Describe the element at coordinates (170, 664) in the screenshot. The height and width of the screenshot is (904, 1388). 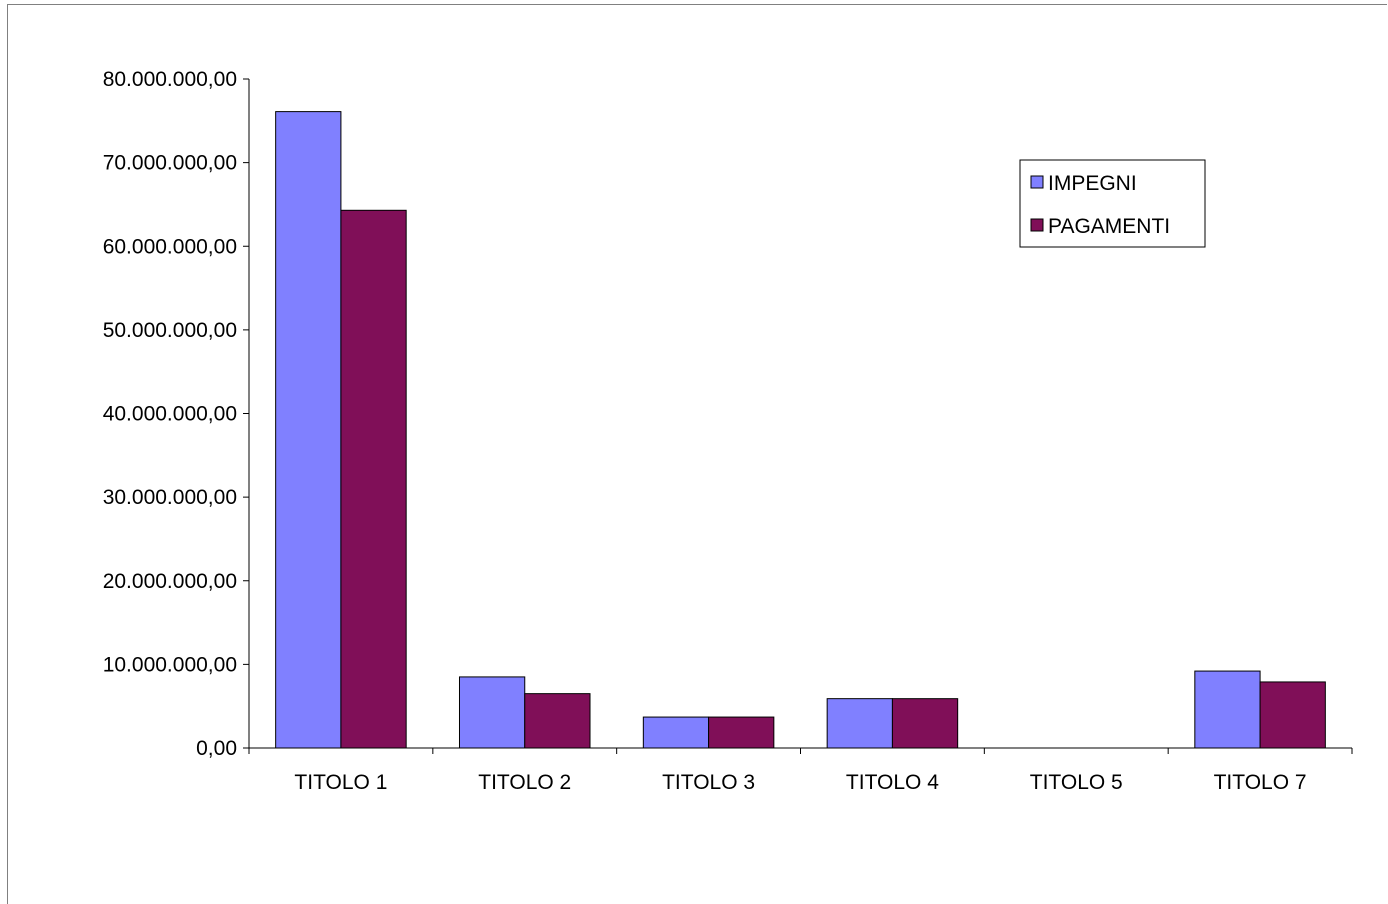
I see `y-tick-label: 10.000.000,00` at that location.